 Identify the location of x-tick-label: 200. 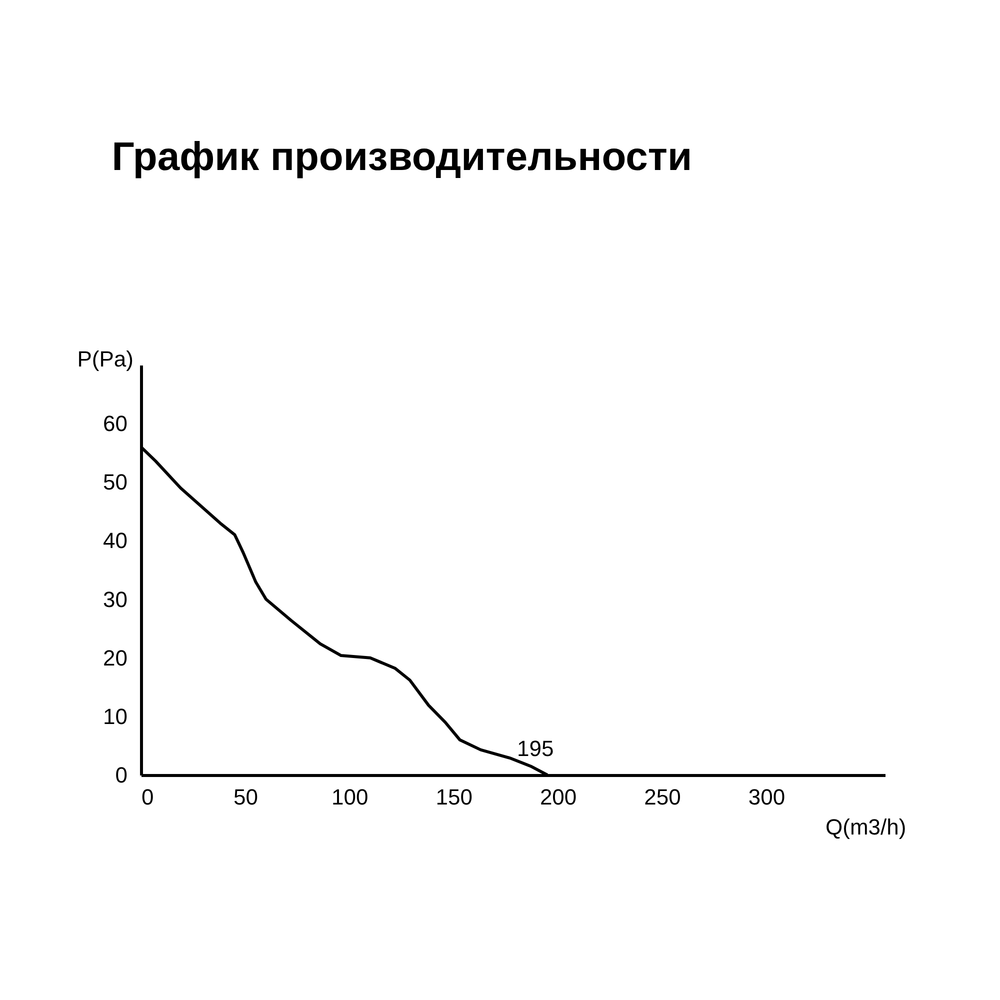
(558, 797).